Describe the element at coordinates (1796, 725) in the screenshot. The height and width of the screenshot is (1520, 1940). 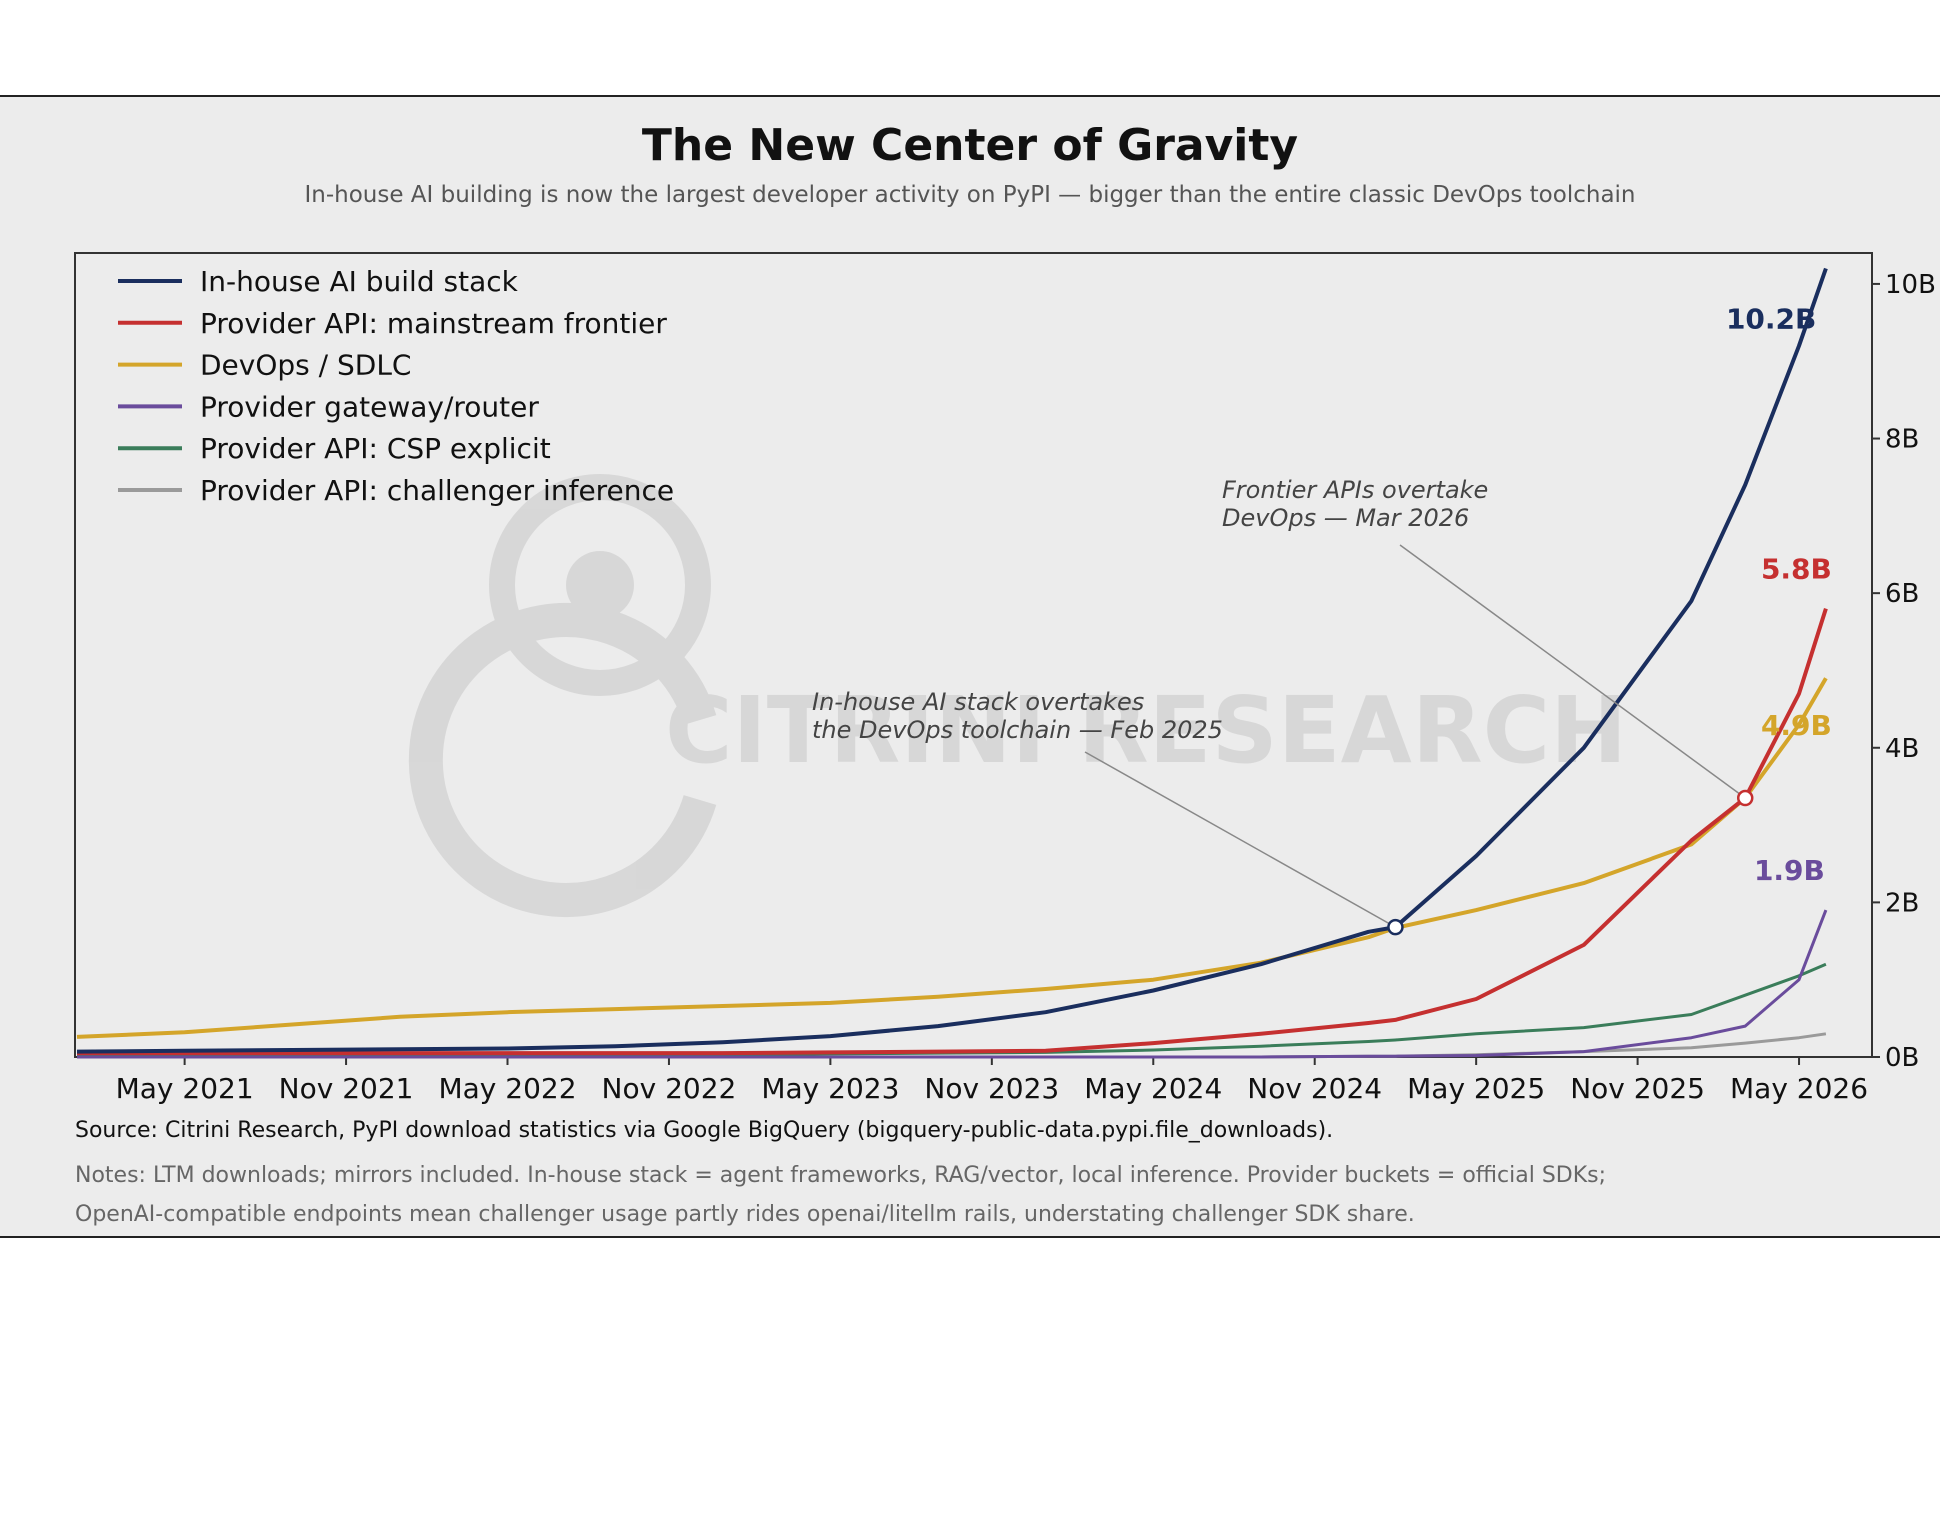
I see `end-value-label: 4.9B` at that location.